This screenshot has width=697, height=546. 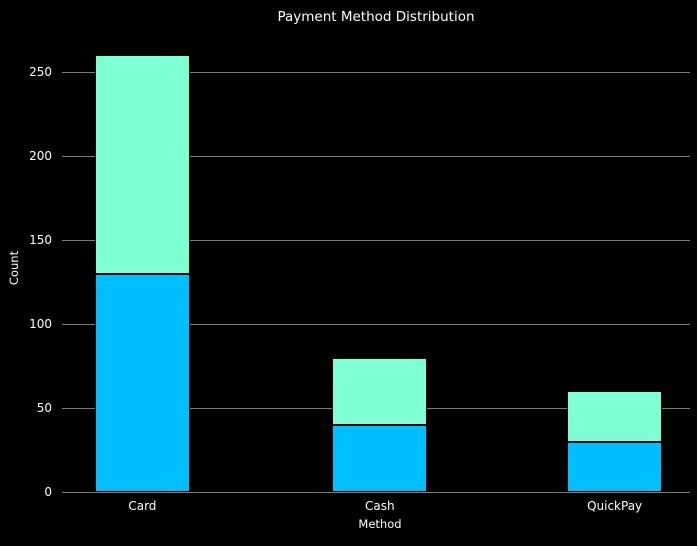 What do you see at coordinates (615, 466) in the screenshot?
I see `bar-segment-bottom-quickpay` at bounding box center [615, 466].